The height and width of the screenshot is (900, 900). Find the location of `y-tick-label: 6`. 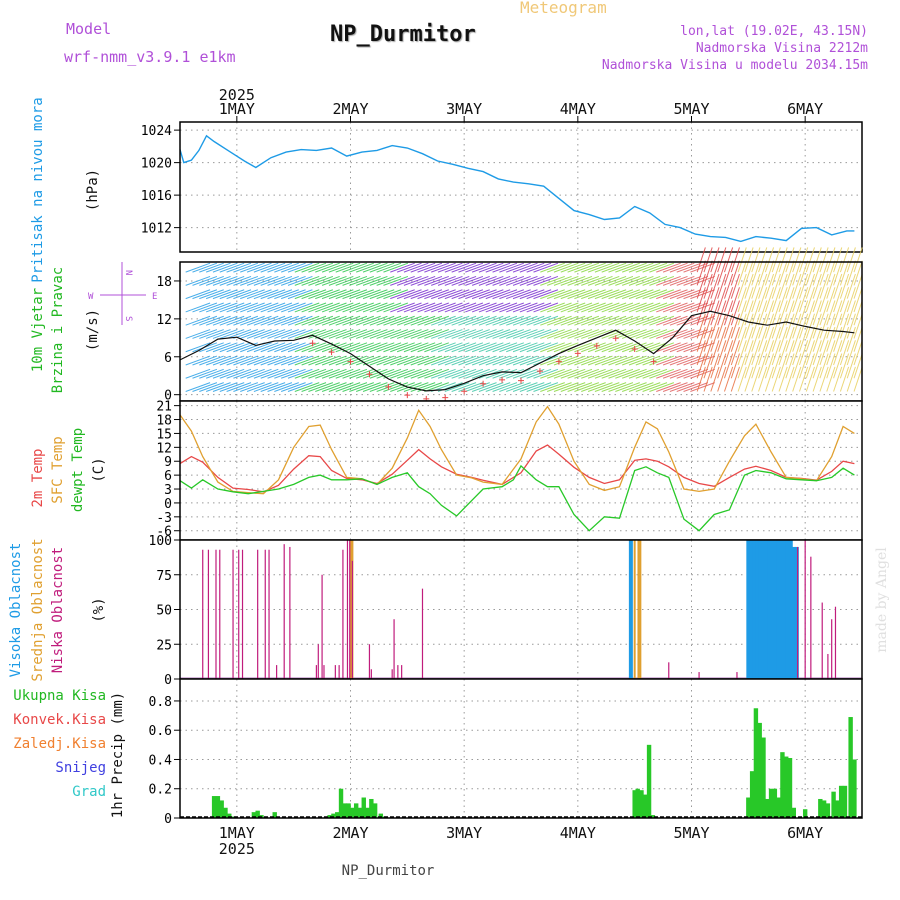

y-tick-label: 6 is located at coordinates (168, 358).